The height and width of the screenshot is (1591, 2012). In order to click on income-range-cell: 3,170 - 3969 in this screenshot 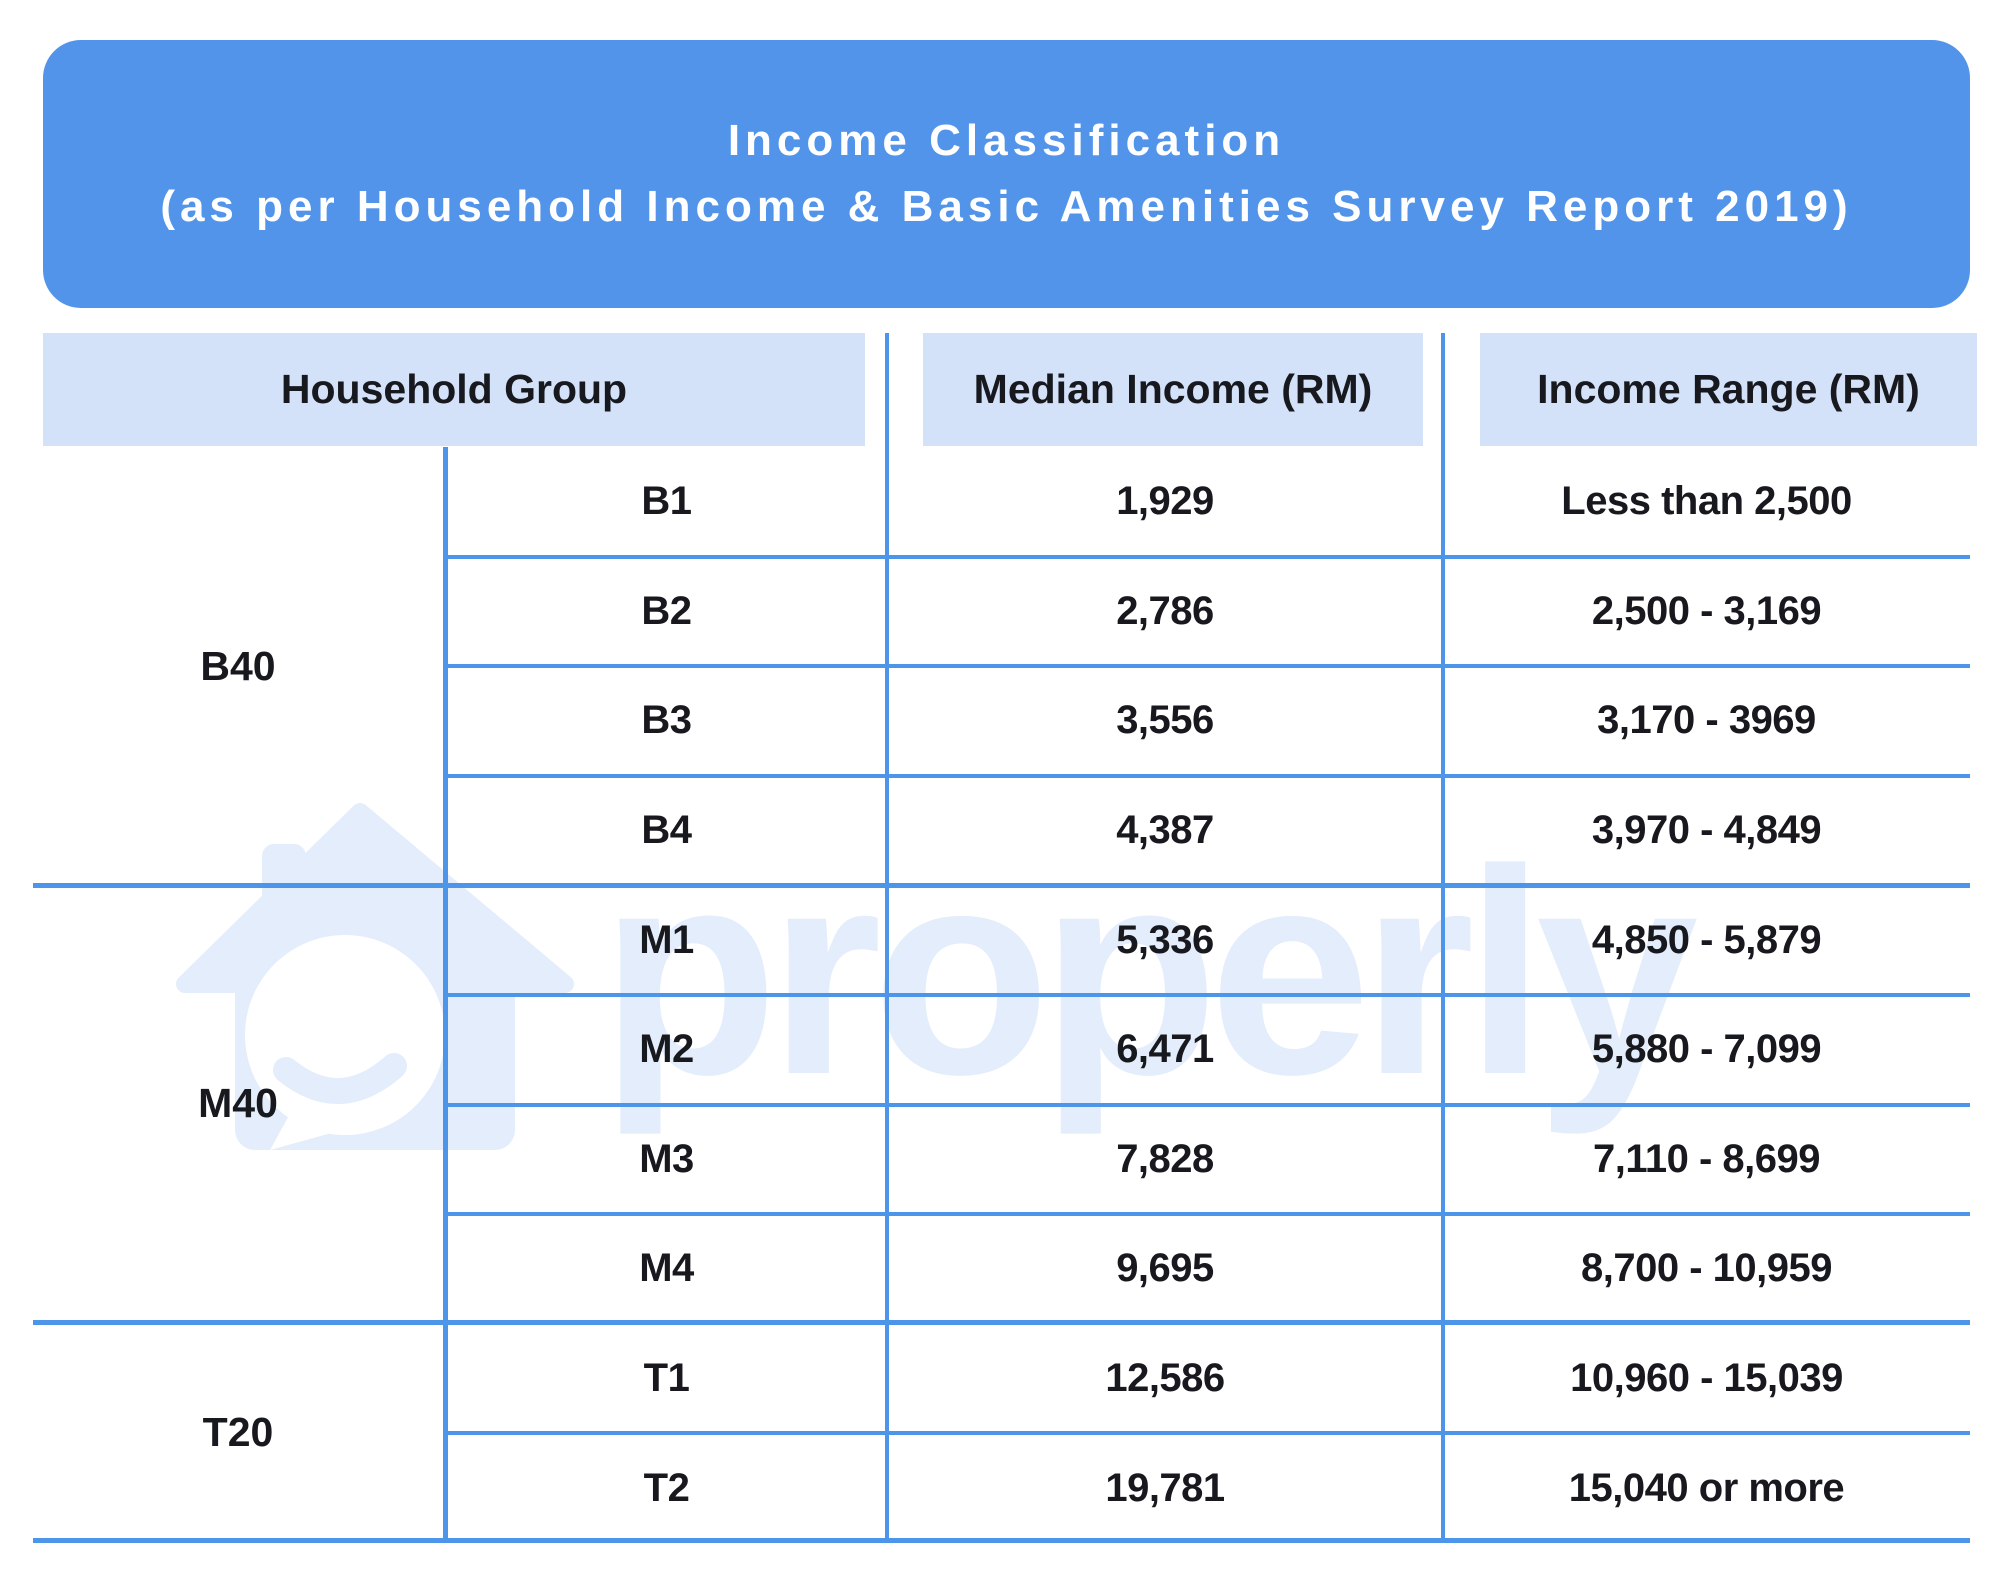, I will do `click(1706, 720)`.